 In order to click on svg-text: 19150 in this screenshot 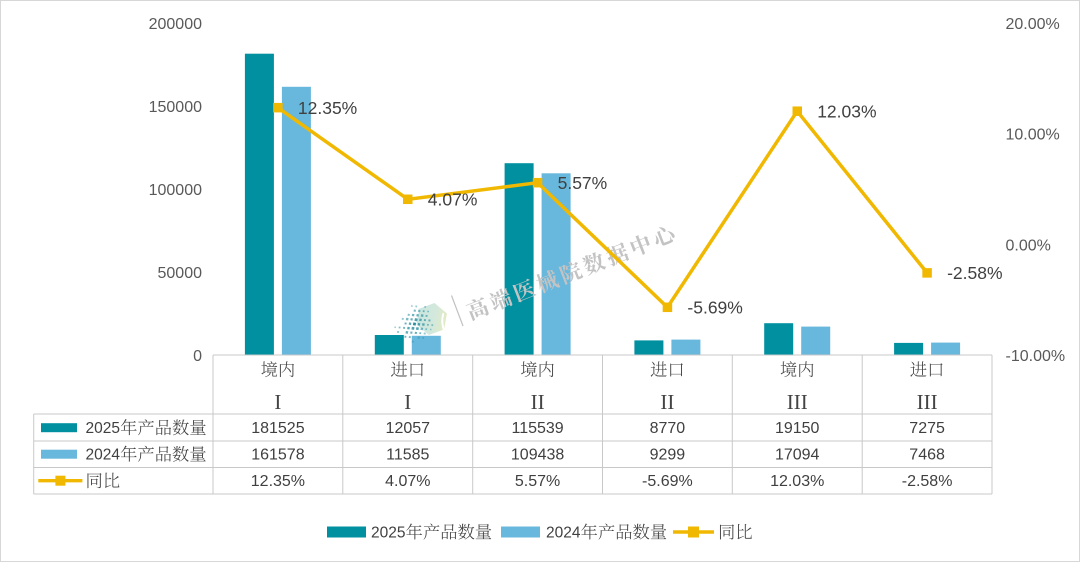, I will do `click(797, 428)`.